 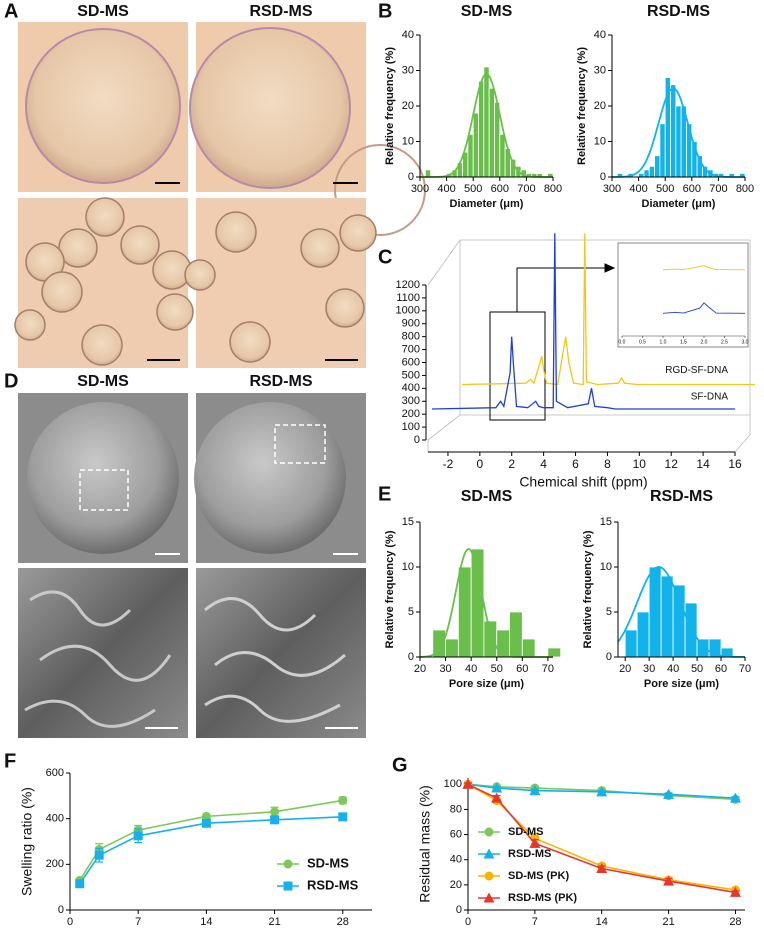 What do you see at coordinates (138, 922) in the screenshot?
I see `x-tick-label: 7` at bounding box center [138, 922].